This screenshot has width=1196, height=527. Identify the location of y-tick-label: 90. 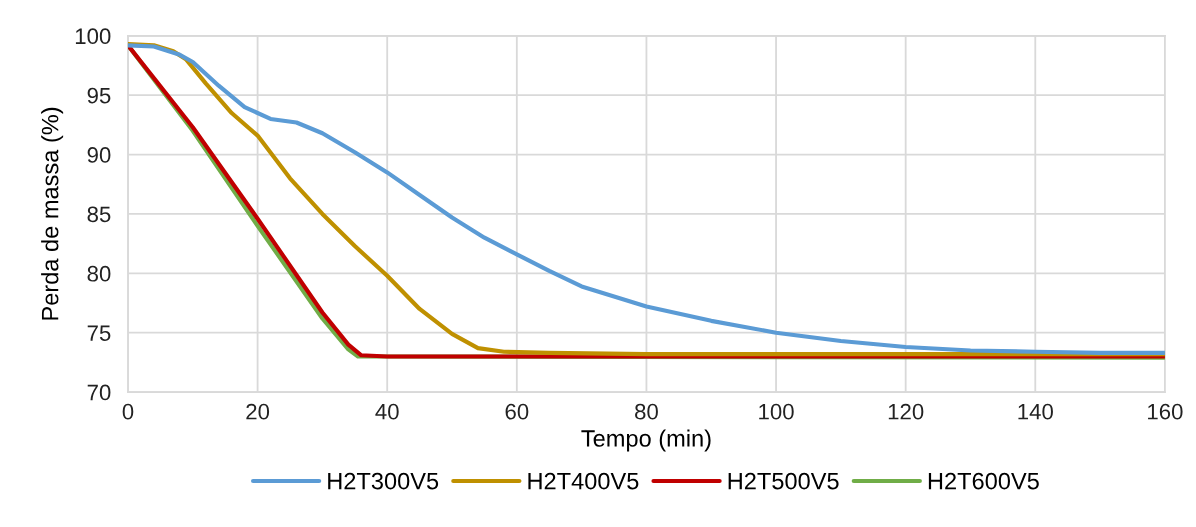
(99, 155).